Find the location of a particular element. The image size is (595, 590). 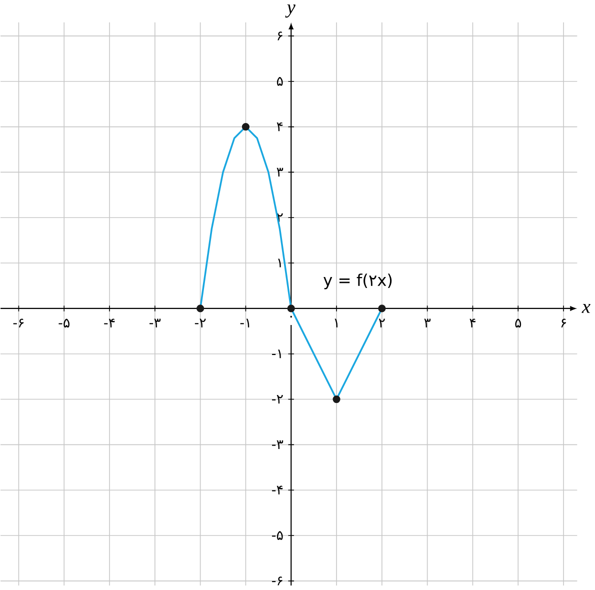

x-tick-label: -۳ is located at coordinates (155, 323).